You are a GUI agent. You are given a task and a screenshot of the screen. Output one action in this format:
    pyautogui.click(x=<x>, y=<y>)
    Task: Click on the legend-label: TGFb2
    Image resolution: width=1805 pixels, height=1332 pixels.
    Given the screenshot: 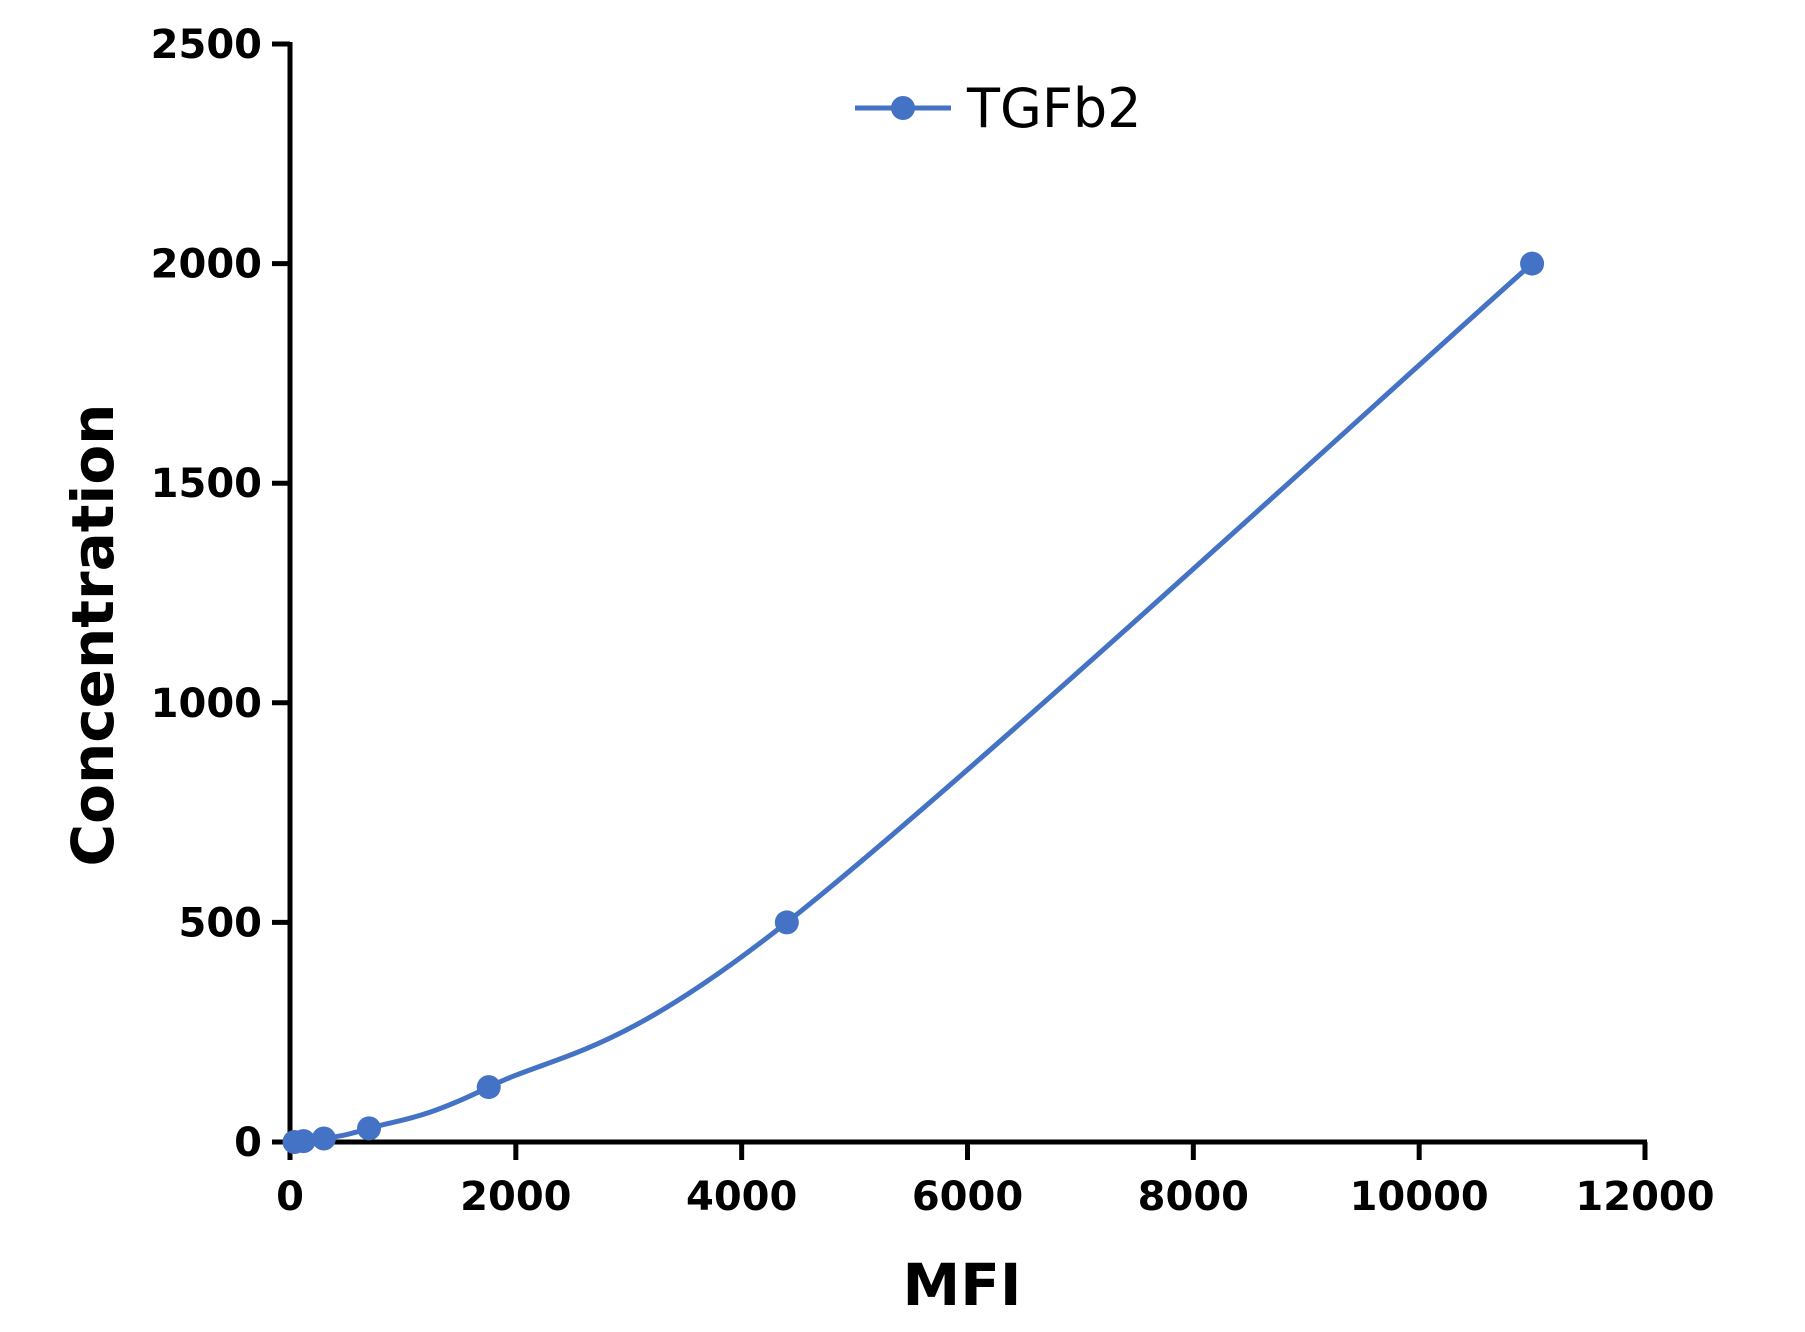 What is the action you would take?
    pyautogui.click(x=1054, y=108)
    